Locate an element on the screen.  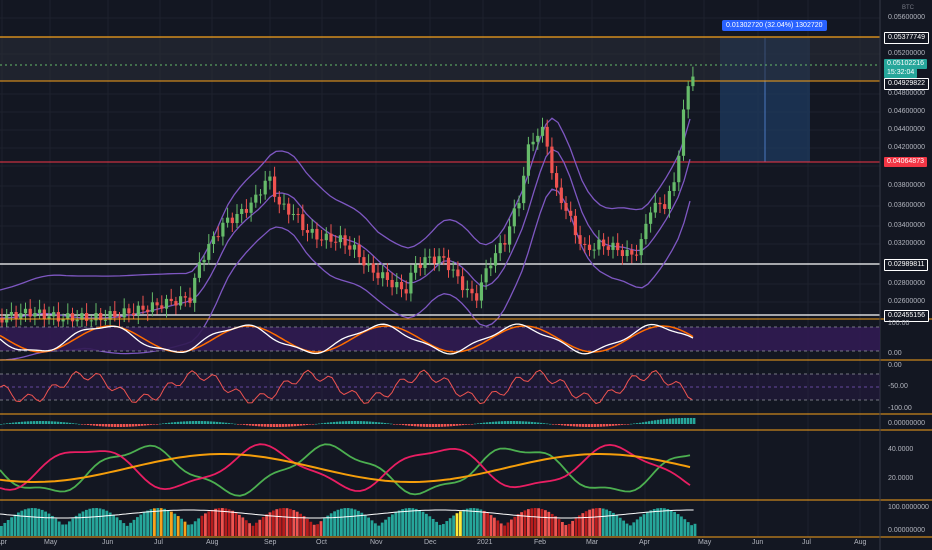
time-axis-label: May is located at coordinates (705, 542).